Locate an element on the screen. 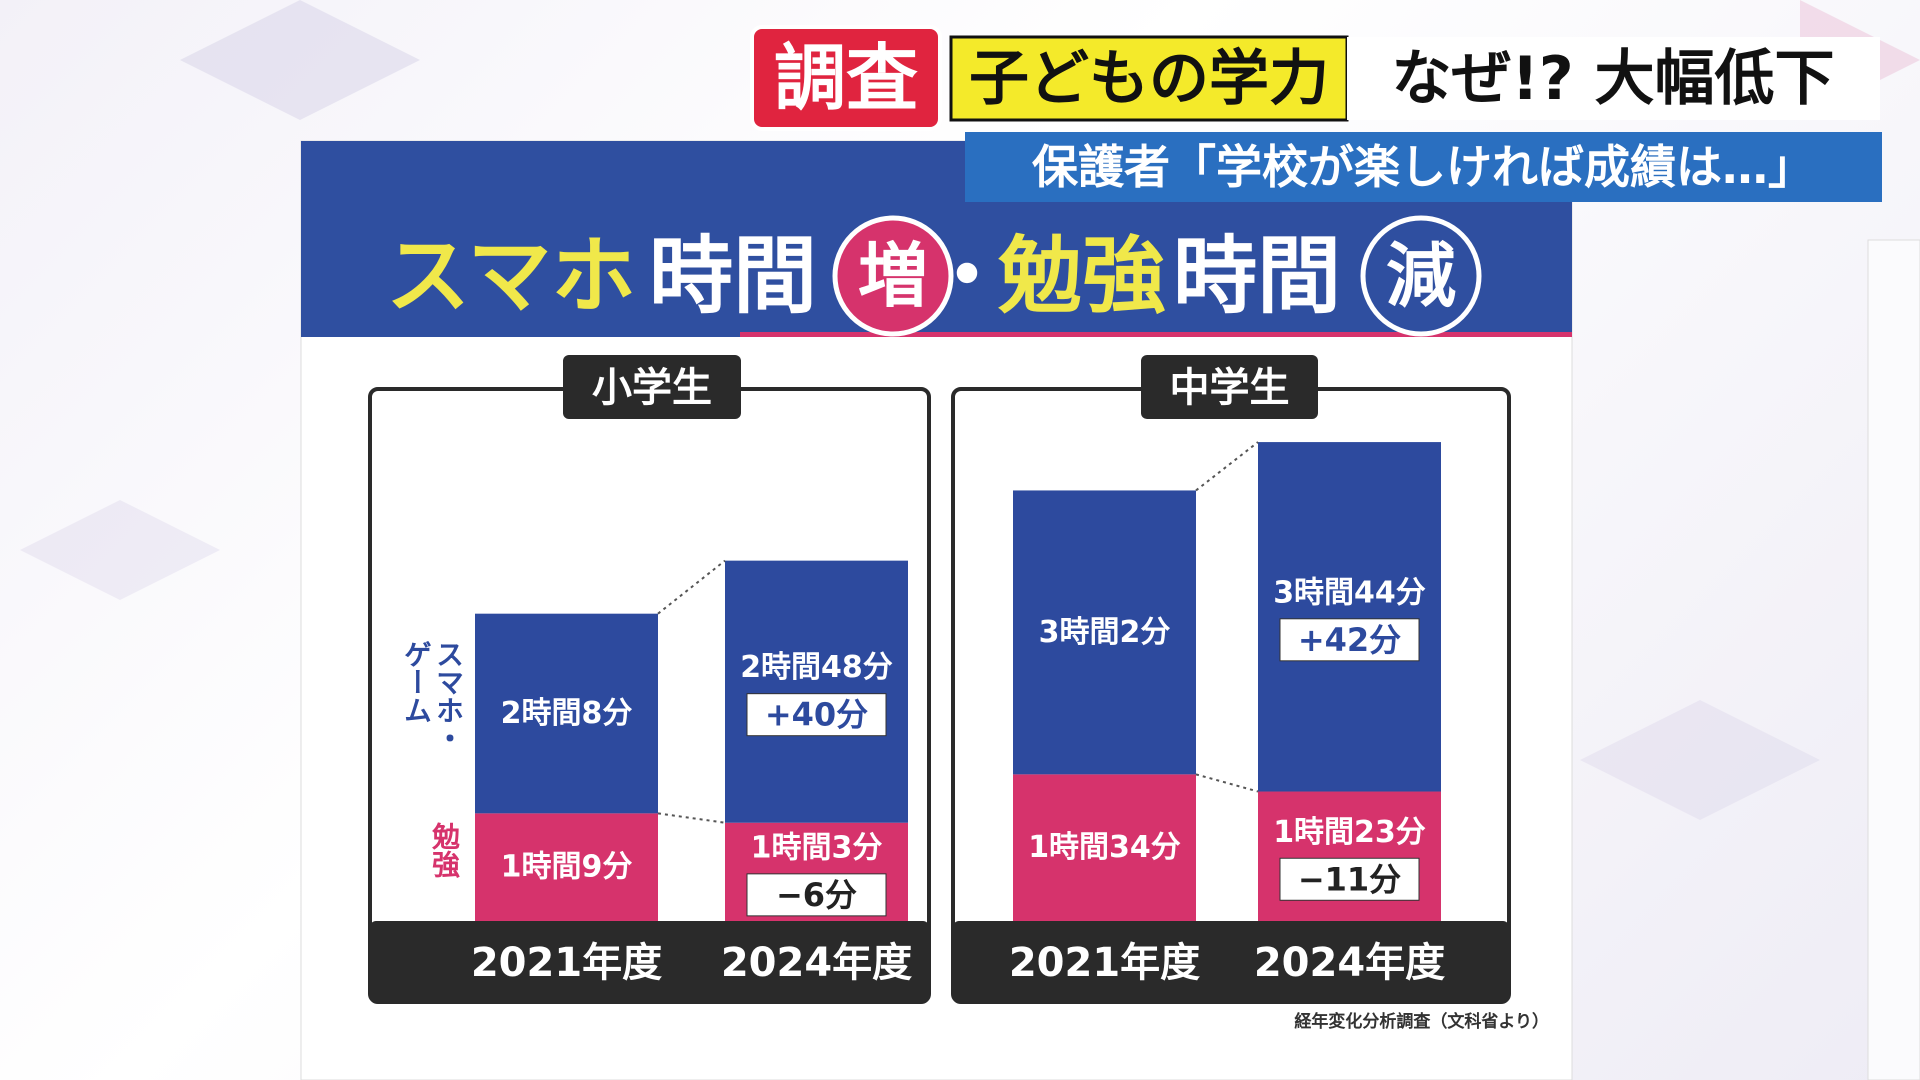  value-label: 2時間8分 is located at coordinates (567, 713).